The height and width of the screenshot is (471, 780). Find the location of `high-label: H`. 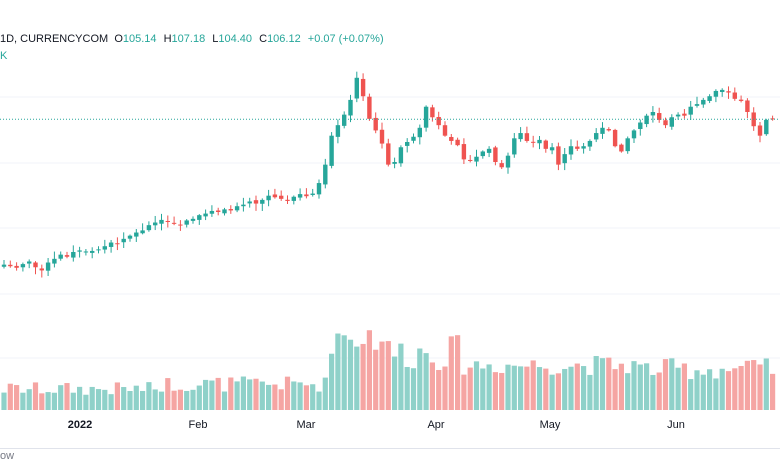

high-label: H is located at coordinates (167, 39).